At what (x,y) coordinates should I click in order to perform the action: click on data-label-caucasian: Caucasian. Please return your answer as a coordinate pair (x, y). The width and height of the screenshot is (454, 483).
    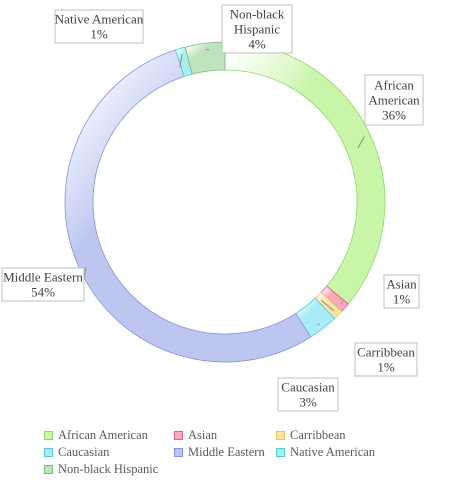
    Looking at the image, I should click on (308, 387).